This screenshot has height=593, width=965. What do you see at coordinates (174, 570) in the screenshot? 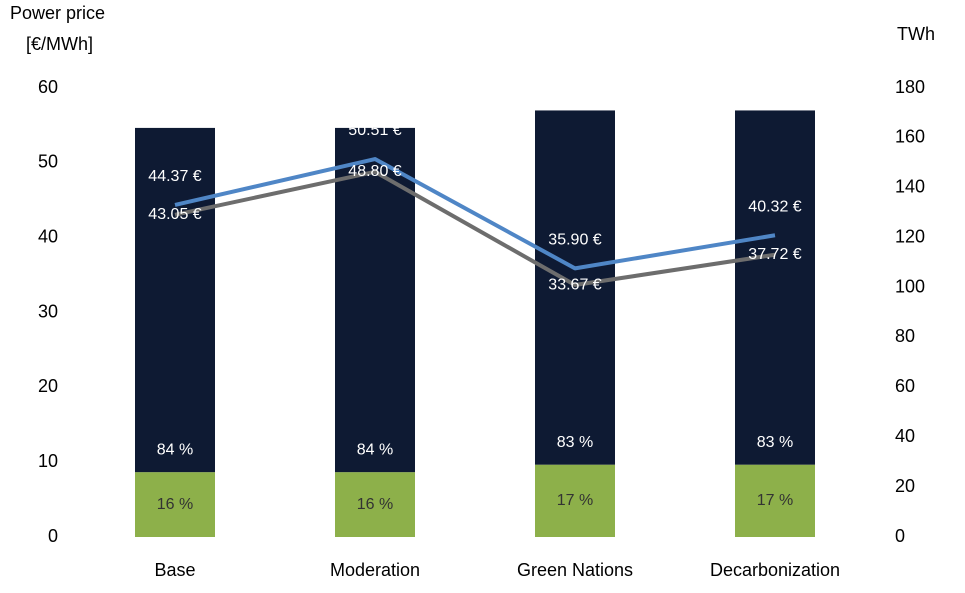
I see `x-tick-label: Base` at bounding box center [174, 570].